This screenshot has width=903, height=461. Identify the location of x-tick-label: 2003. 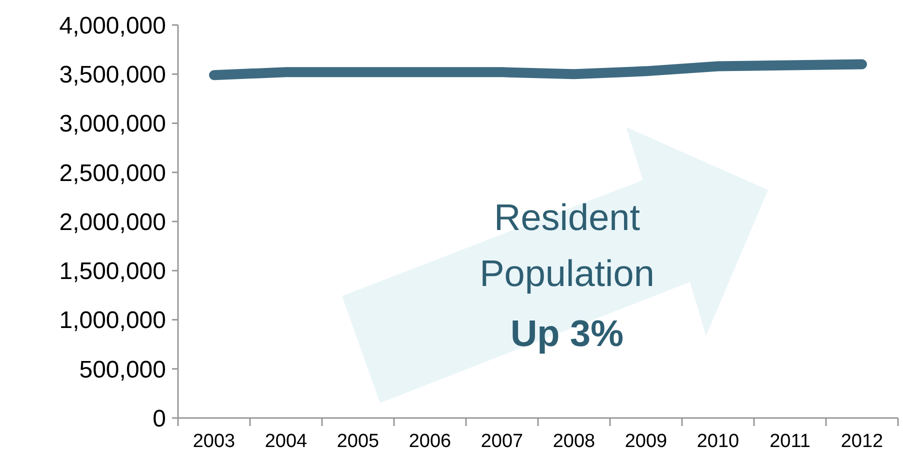
(214, 441).